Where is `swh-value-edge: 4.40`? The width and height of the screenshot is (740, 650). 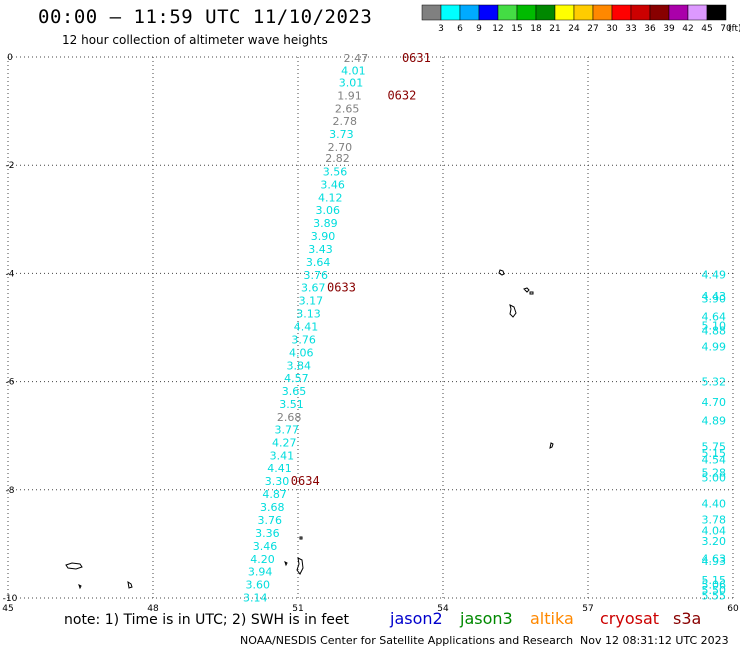 swh-value-edge: 4.40 is located at coordinates (714, 503).